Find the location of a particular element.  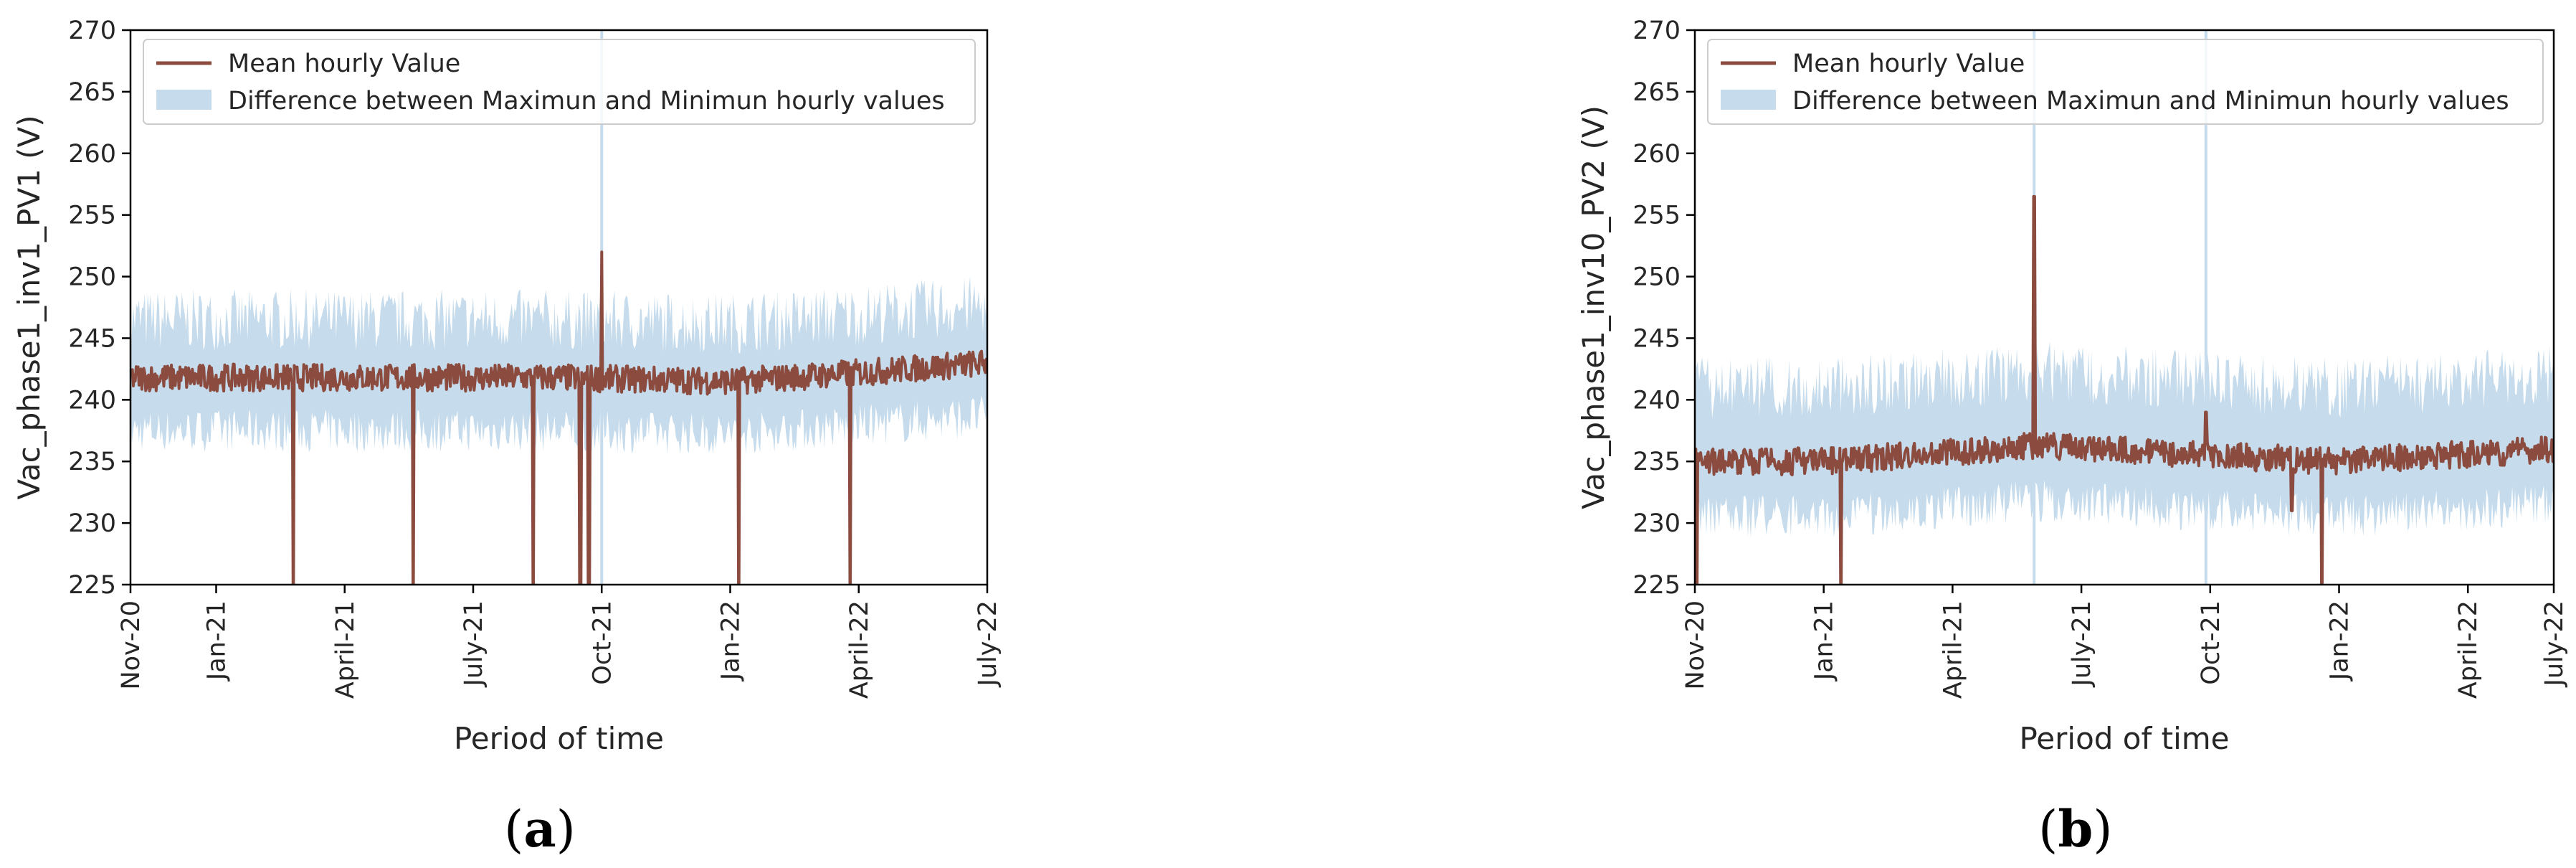

band-spike is located at coordinates (2205, 307).